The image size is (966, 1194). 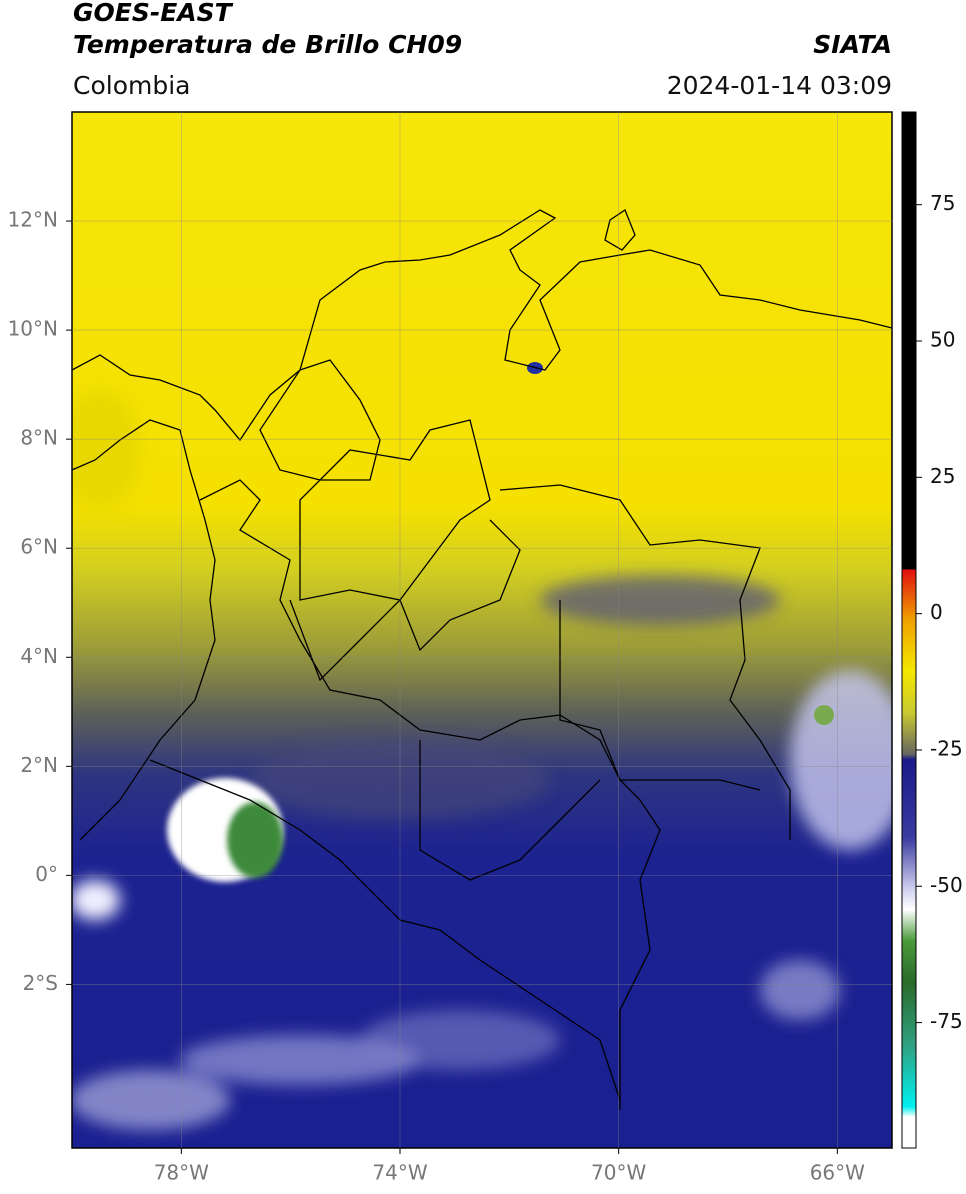 I want to click on colorbar-tick-label: -25, so click(x=946, y=748).